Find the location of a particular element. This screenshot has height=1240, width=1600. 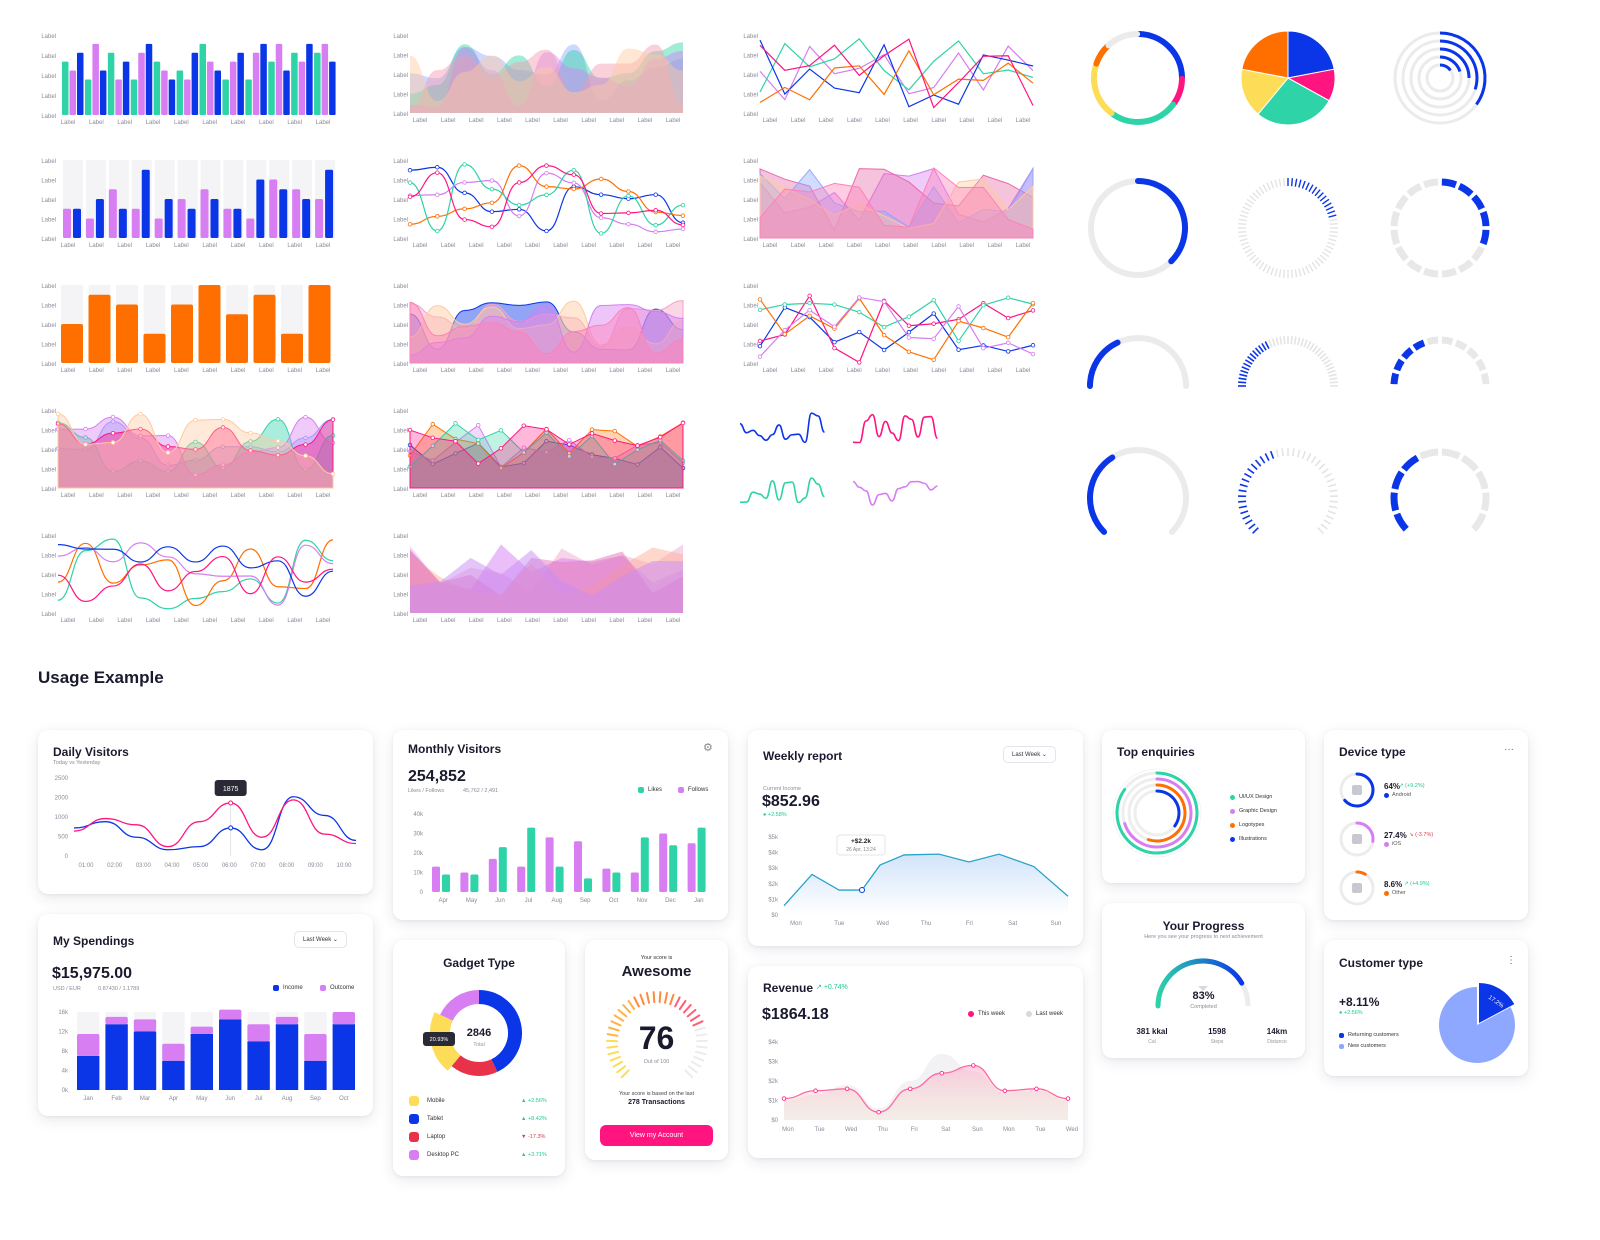

y-tick-label: $3k is located at coordinates (773, 869).